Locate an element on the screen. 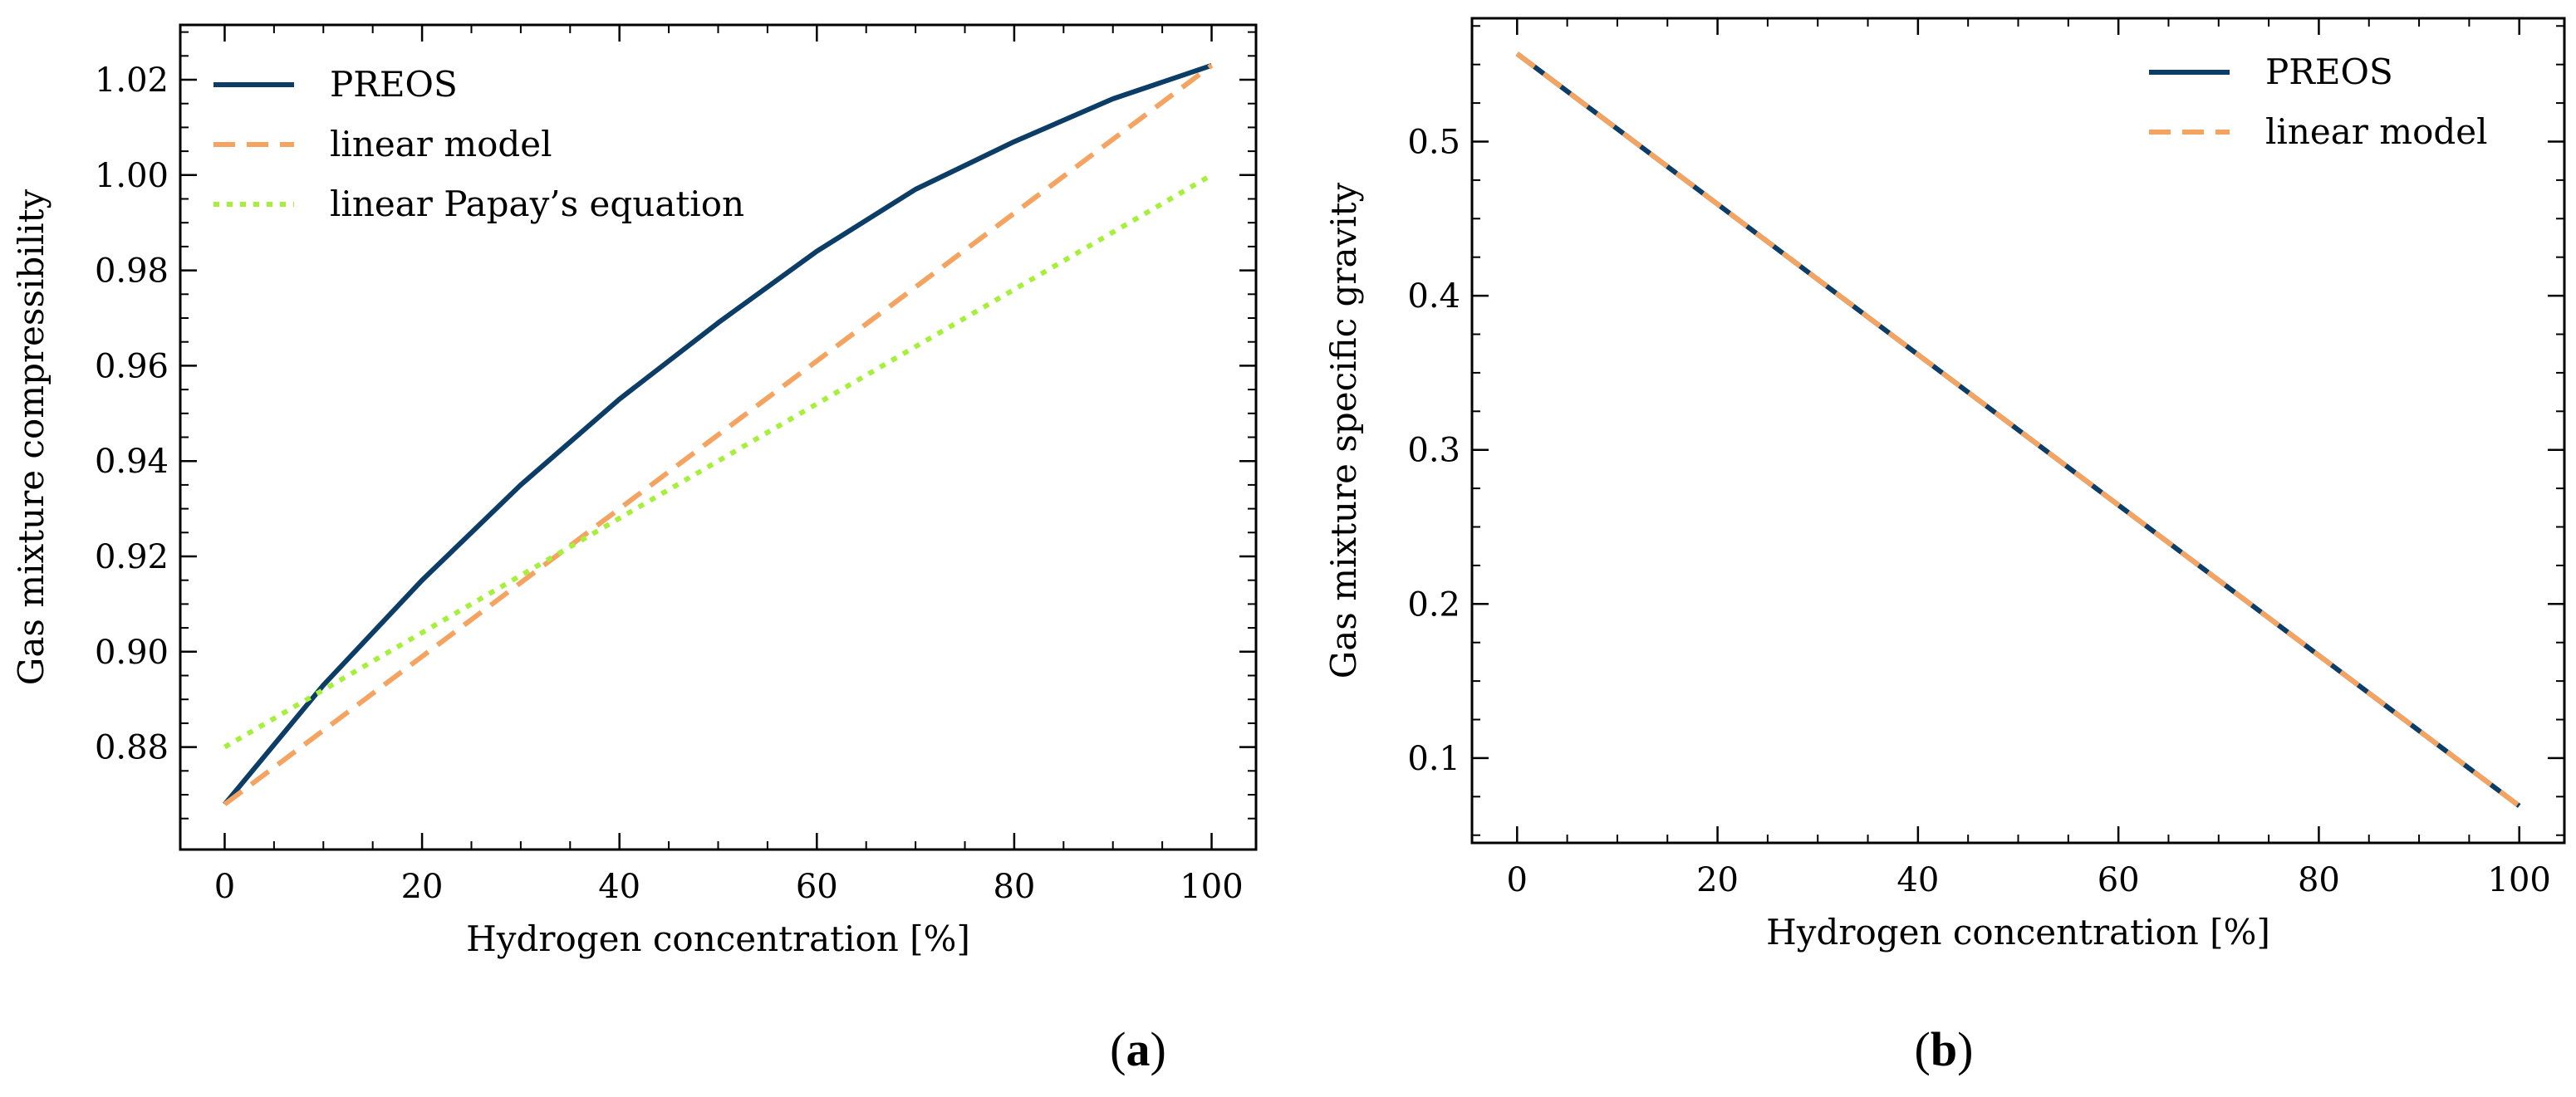 This screenshot has width=2576, height=1097. y-tick-label: 0.88 is located at coordinates (132, 748).